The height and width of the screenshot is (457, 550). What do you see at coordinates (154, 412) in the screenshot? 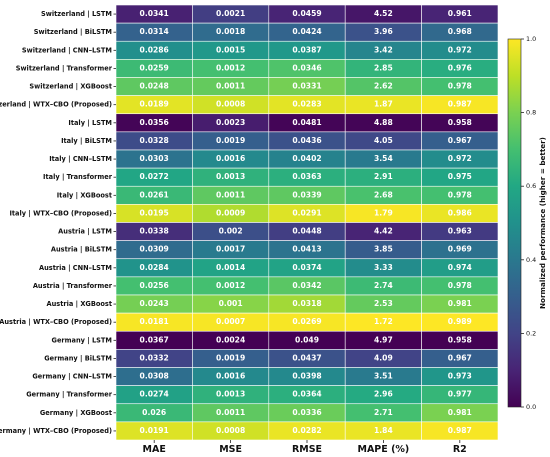
I see `cell-value-label: 0.026` at bounding box center [154, 412].